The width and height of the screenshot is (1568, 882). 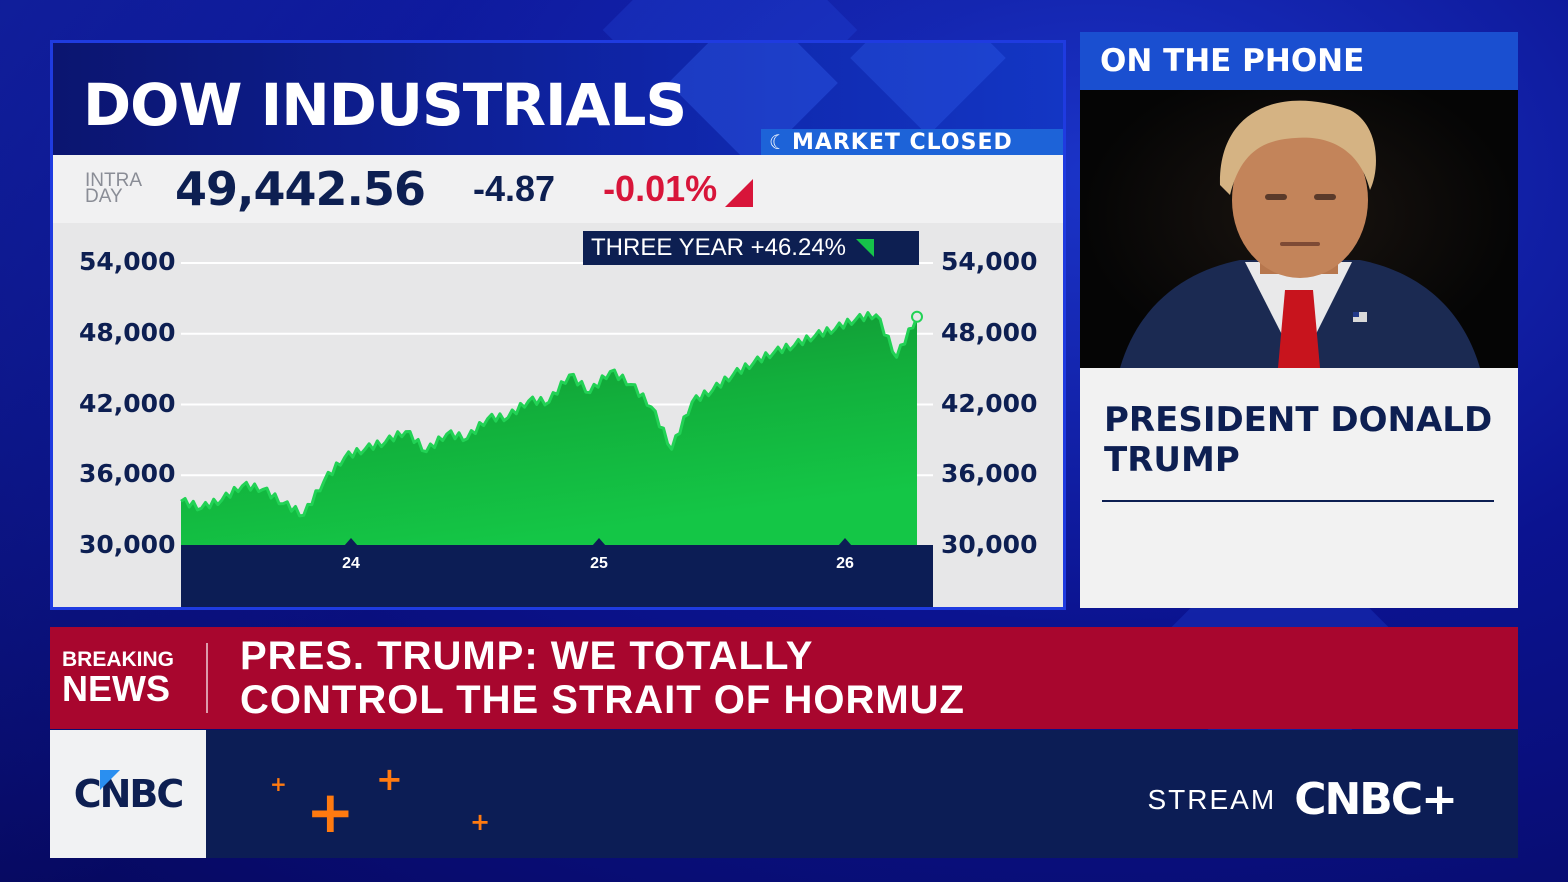 I want to click on network-logo-box: CNBC, so click(x=128, y=794).